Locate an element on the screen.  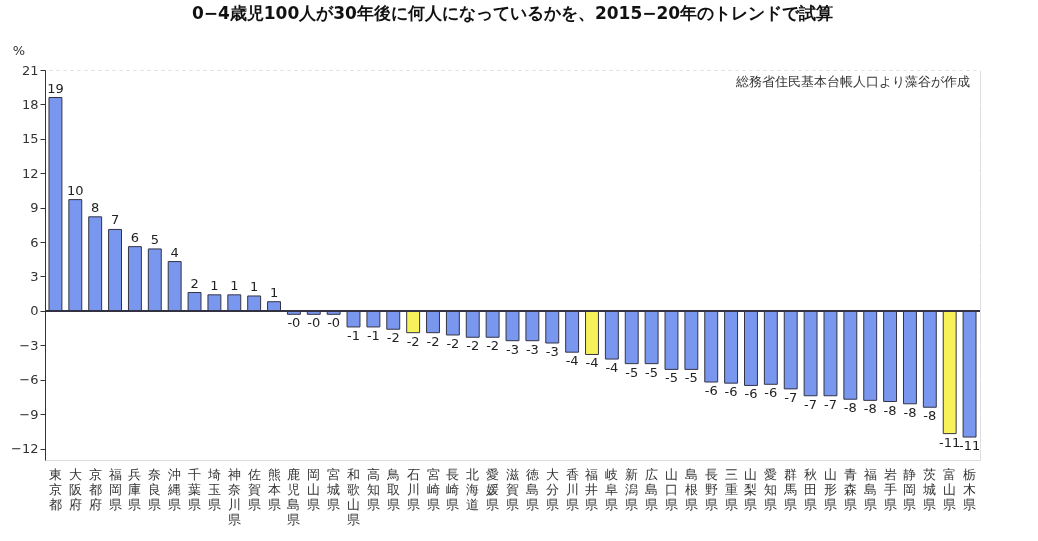
y-tick-label: 9 is located at coordinates (34, 208).